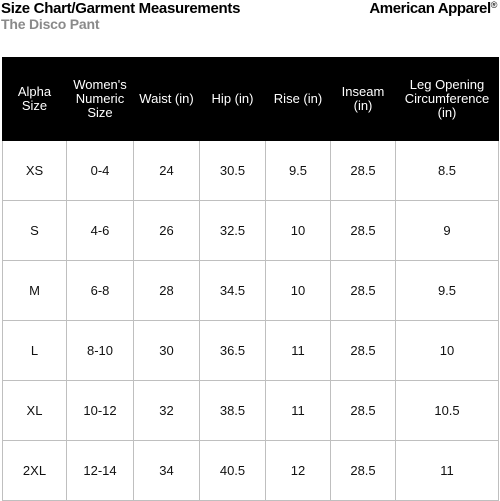  I want to click on table-cell: 9, so click(447, 230).